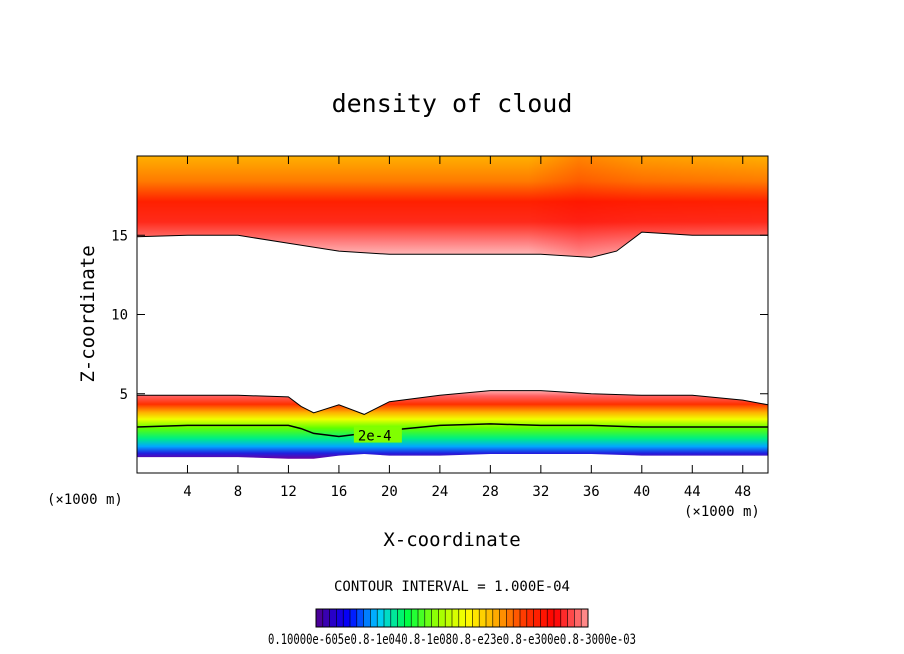 Image resolution: width=904 pixels, height=654 pixels. Describe the element at coordinates (119, 236) in the screenshot. I see `y-tick-label: 15` at that location.